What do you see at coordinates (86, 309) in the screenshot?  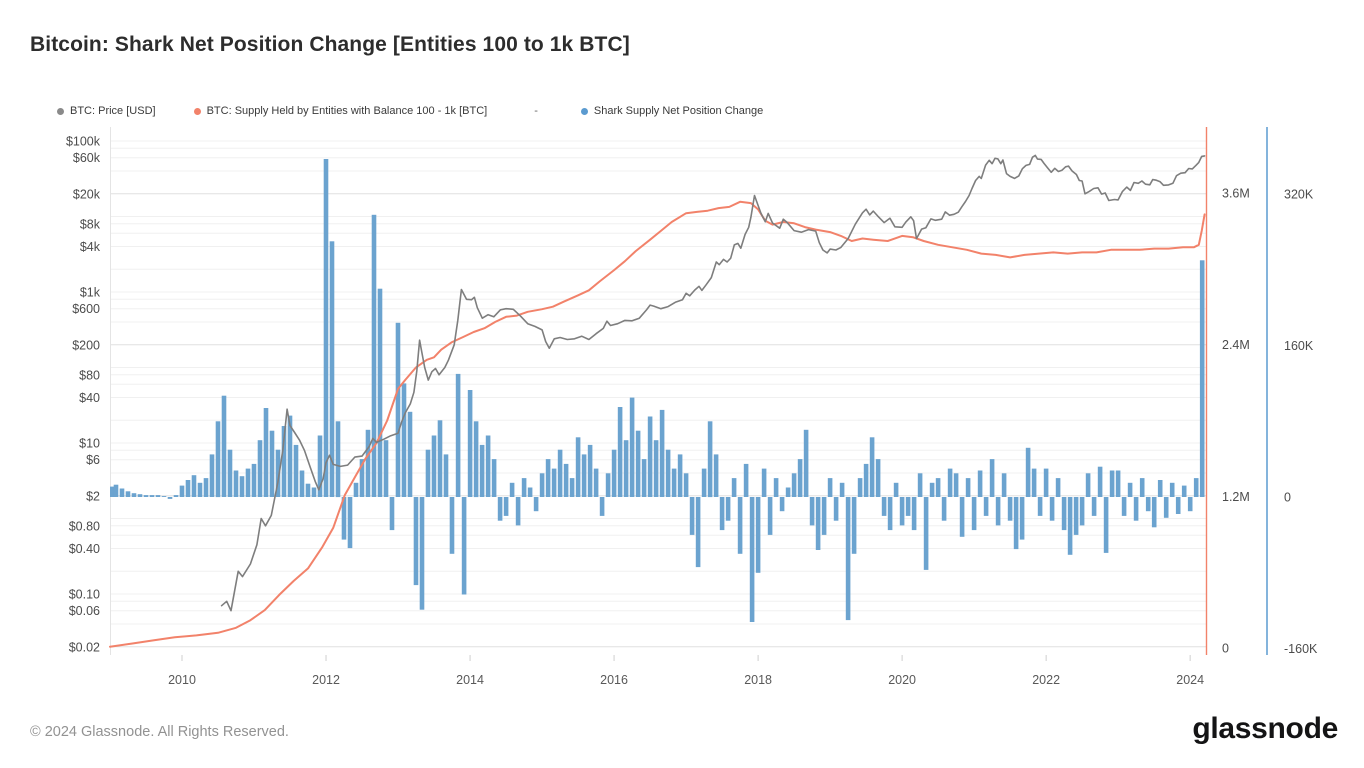 I see `axis-tick-label: $600` at bounding box center [86, 309].